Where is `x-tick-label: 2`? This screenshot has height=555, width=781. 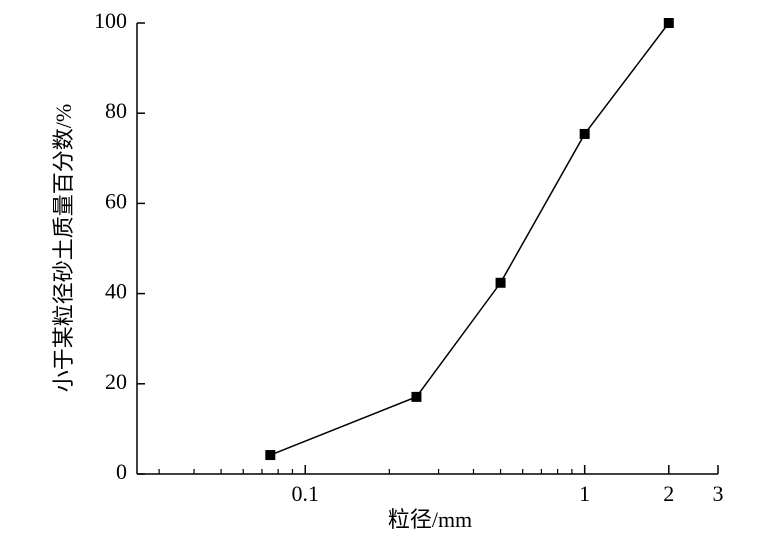
x-tick-label: 2 is located at coordinates (668, 493).